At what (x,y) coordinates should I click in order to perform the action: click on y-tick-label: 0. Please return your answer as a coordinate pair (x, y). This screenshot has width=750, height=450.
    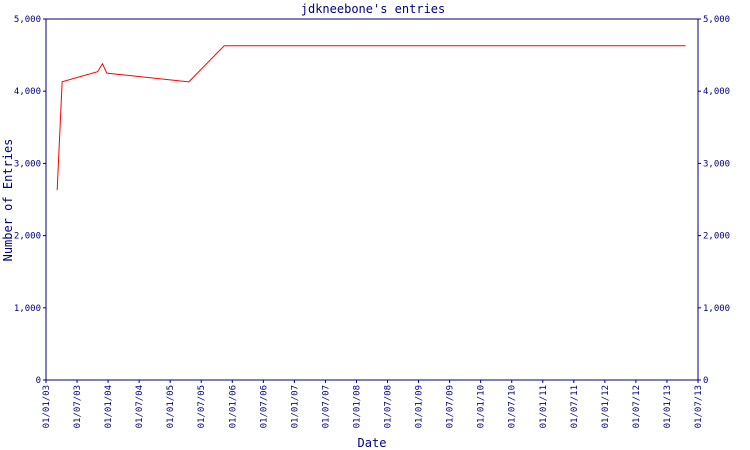
    Looking at the image, I should click on (38, 381).